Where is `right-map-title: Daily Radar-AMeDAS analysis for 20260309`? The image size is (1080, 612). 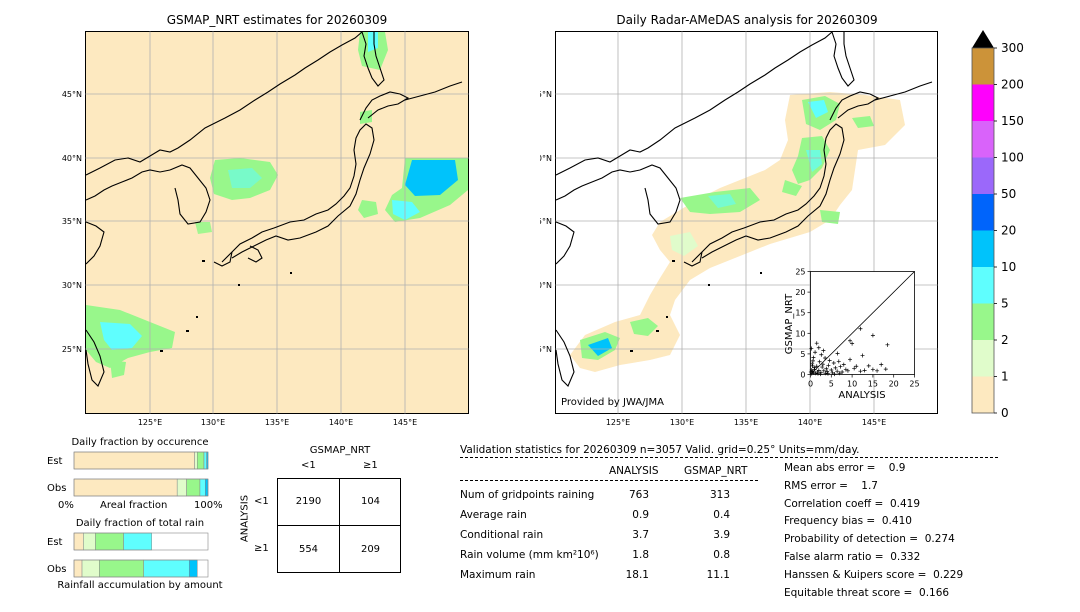 right-map-title: Daily Radar-AMeDAS analysis for 20260309 is located at coordinates (747, 20).